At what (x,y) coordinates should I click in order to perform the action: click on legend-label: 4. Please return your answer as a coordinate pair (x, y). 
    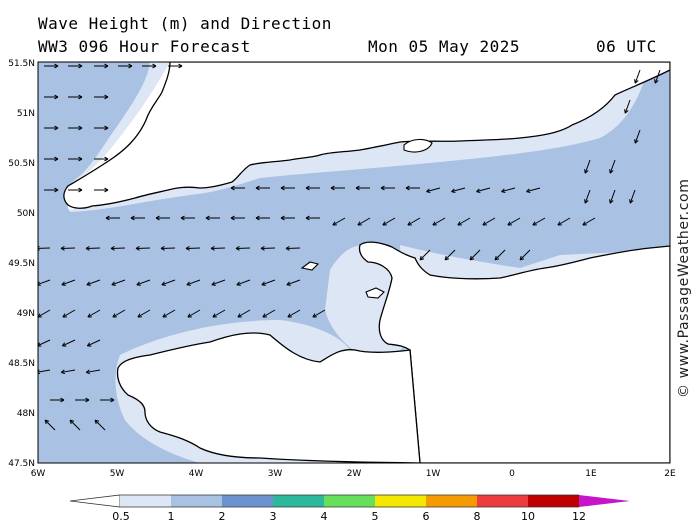
    Looking at the image, I should click on (324, 516).